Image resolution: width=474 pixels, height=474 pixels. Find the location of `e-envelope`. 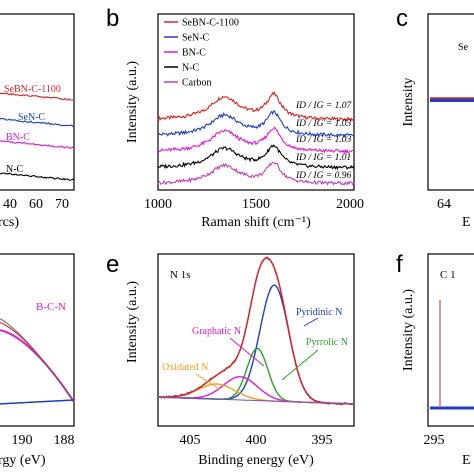

e-envelope is located at coordinates (256, 331).